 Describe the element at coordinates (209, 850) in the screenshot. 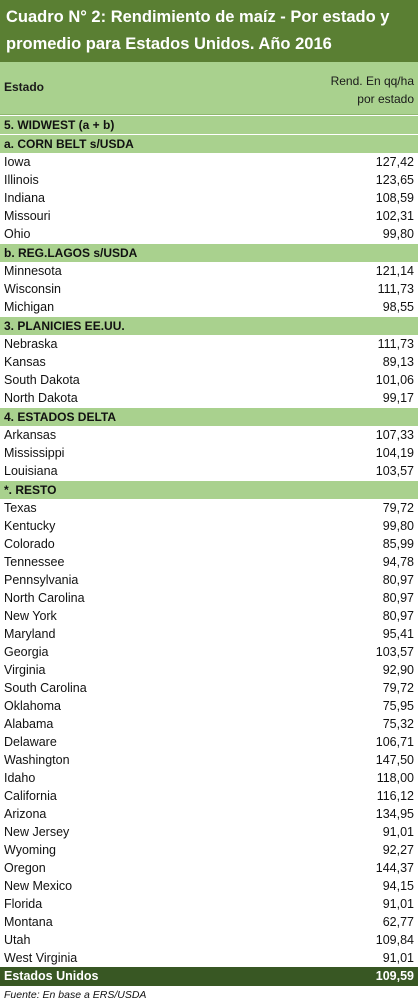

I see `table-row: Wyoming 92,27` at that location.